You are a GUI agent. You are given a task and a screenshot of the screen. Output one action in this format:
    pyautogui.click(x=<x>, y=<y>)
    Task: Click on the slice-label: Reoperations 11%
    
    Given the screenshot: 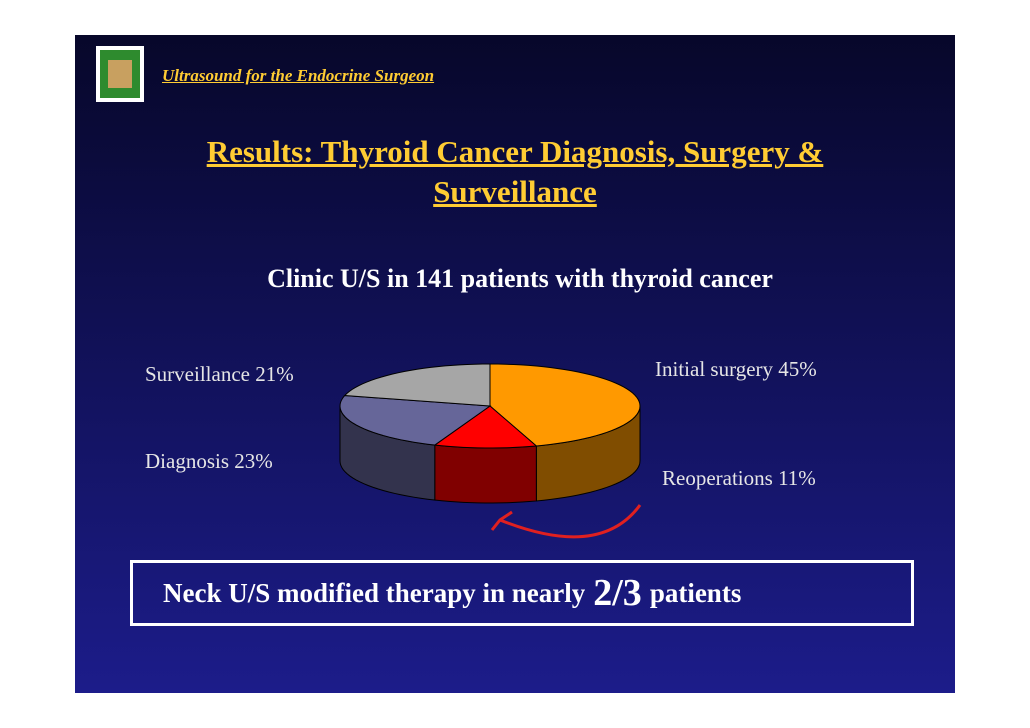 What is the action you would take?
    pyautogui.click(x=739, y=478)
    